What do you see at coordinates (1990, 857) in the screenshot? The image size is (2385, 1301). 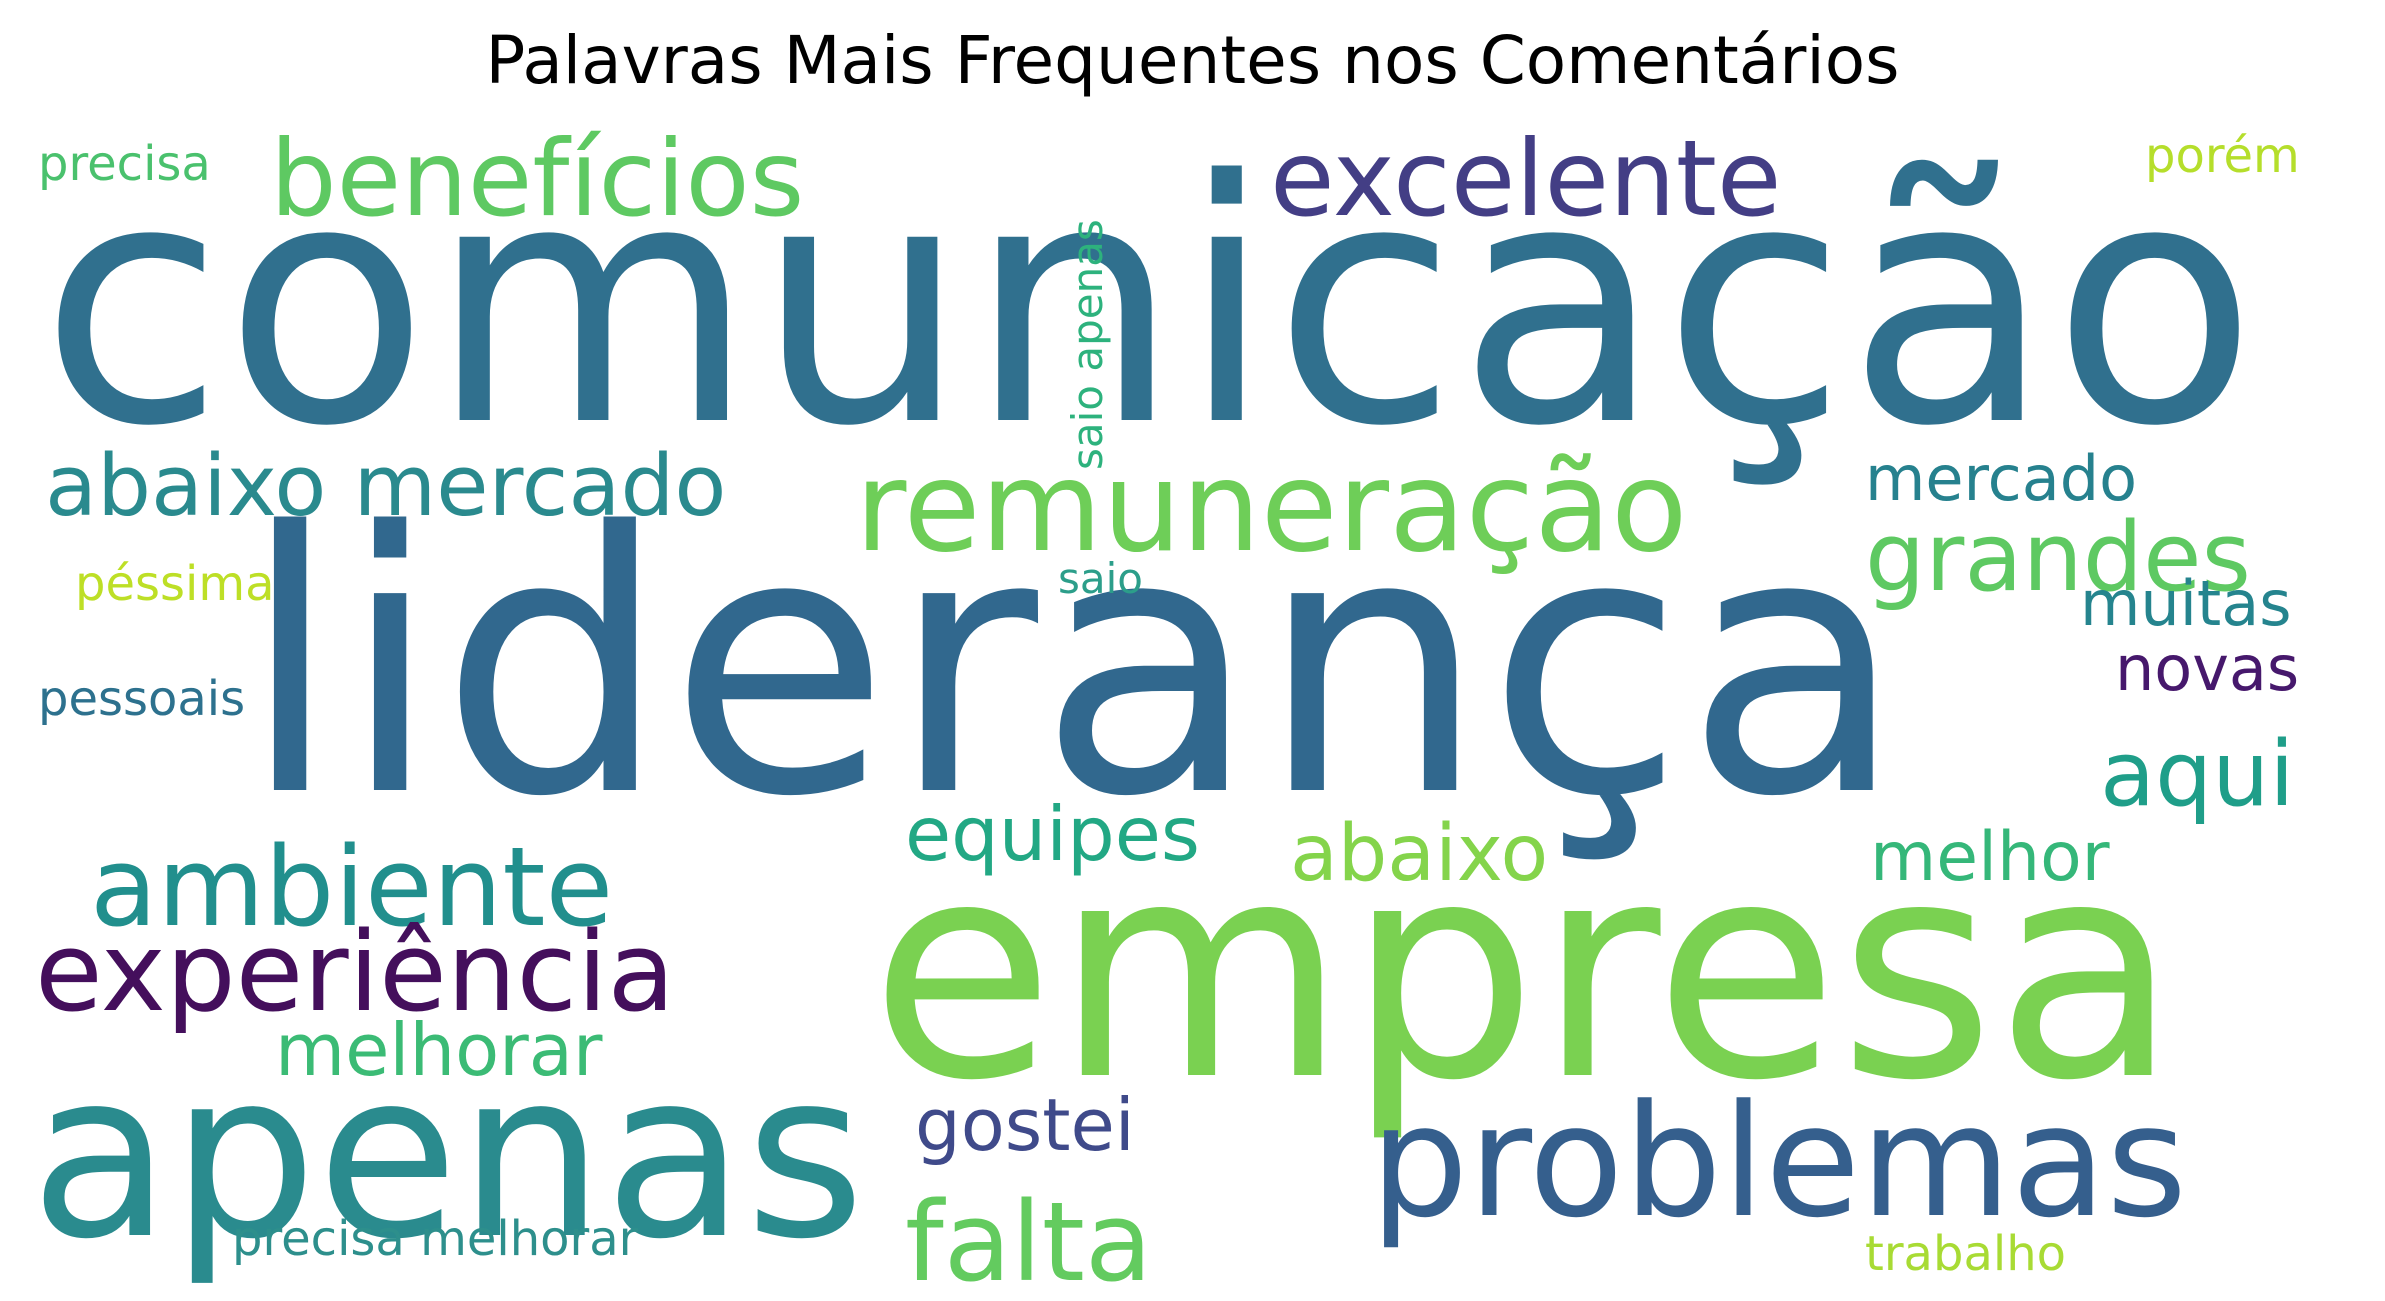 I see `word-21: melhor` at bounding box center [1990, 857].